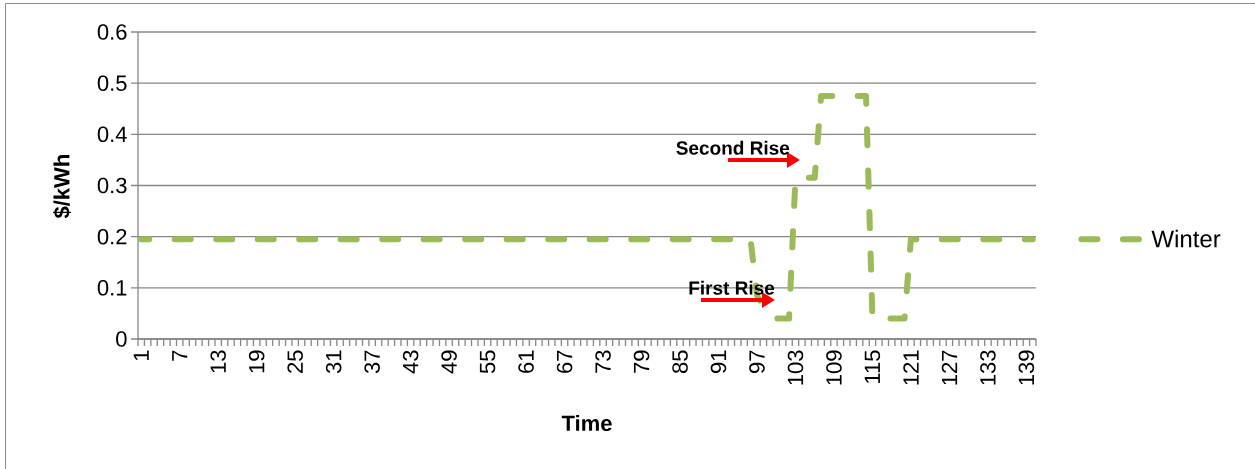 This screenshot has width=1255, height=469. Describe the element at coordinates (112, 236) in the screenshot. I see `y-tick-label: 0.2` at that location.